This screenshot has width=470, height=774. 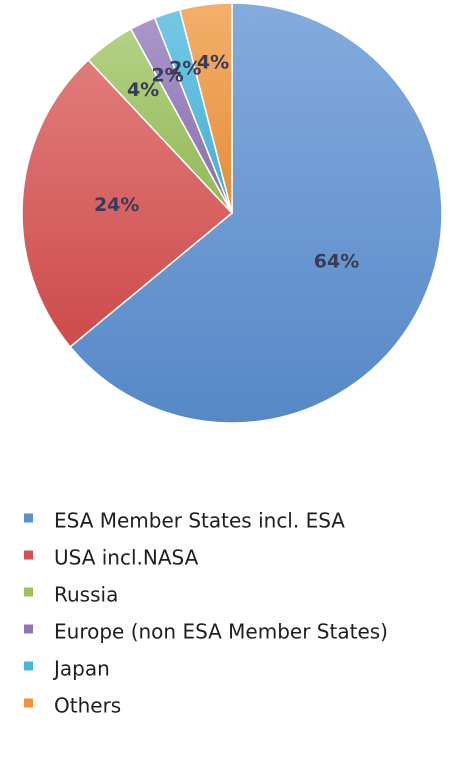 What do you see at coordinates (205, 108) in the screenshot?
I see `pie-slice-others` at bounding box center [205, 108].